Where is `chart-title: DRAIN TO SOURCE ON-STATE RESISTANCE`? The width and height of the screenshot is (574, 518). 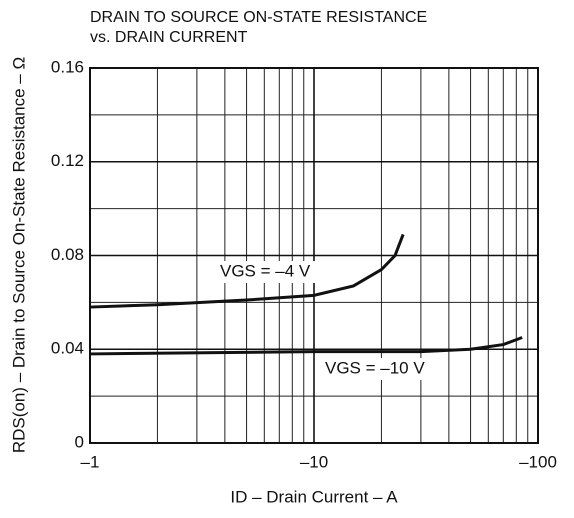 chart-title: DRAIN TO SOURCE ON-STATE RESISTANCE is located at coordinates (258, 17).